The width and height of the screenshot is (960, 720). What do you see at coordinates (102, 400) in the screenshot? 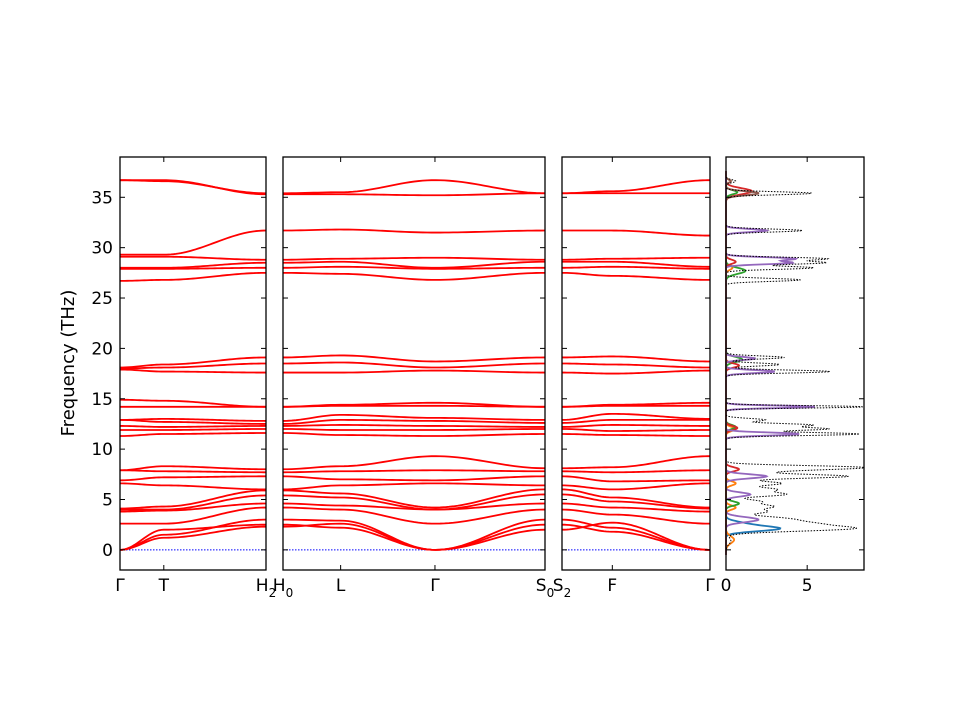
I see `y-tick-label: 15` at bounding box center [102, 400].